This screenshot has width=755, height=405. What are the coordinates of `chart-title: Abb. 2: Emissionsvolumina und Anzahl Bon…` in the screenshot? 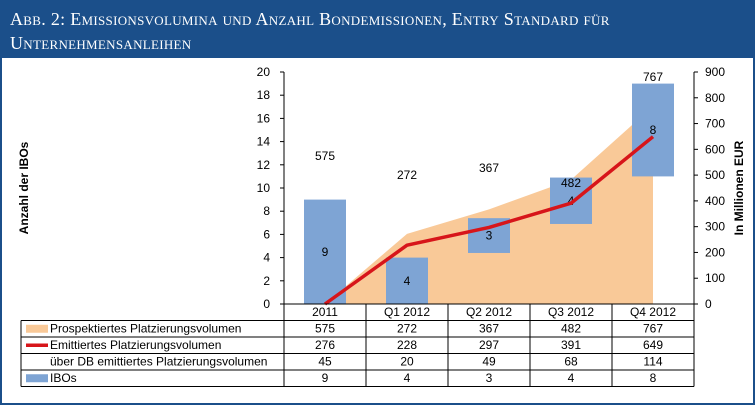 It's located at (310, 31).